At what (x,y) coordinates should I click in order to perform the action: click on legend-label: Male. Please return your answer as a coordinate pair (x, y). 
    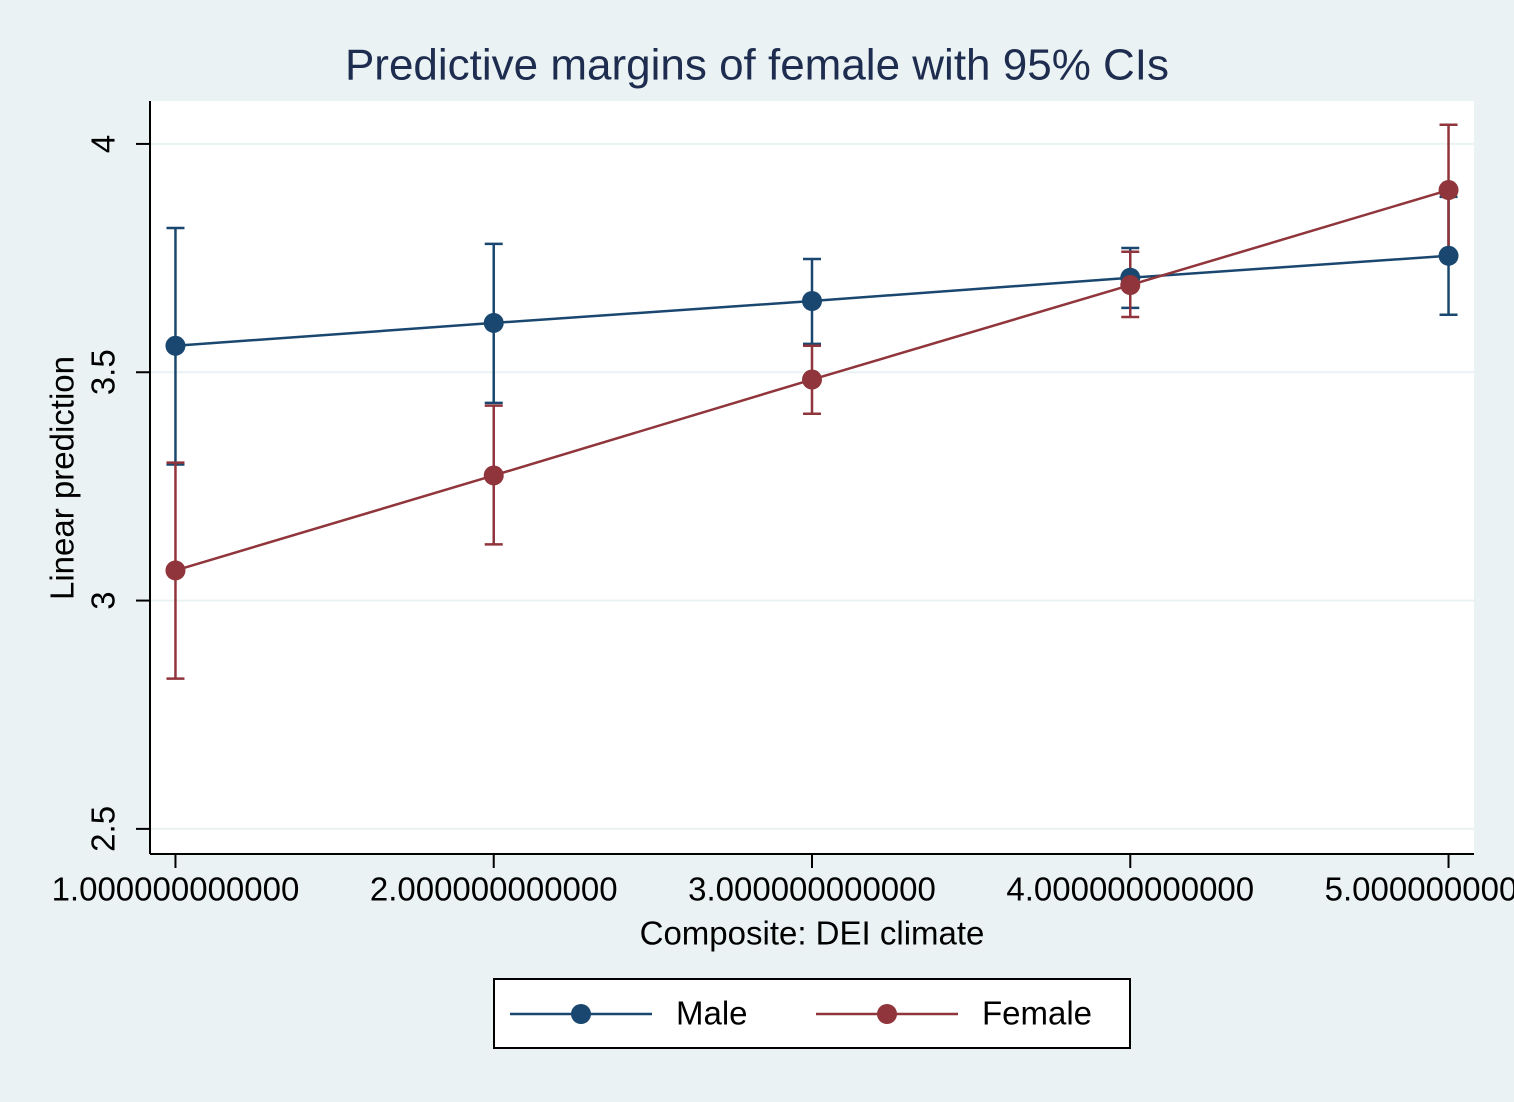
    Looking at the image, I should click on (712, 1013).